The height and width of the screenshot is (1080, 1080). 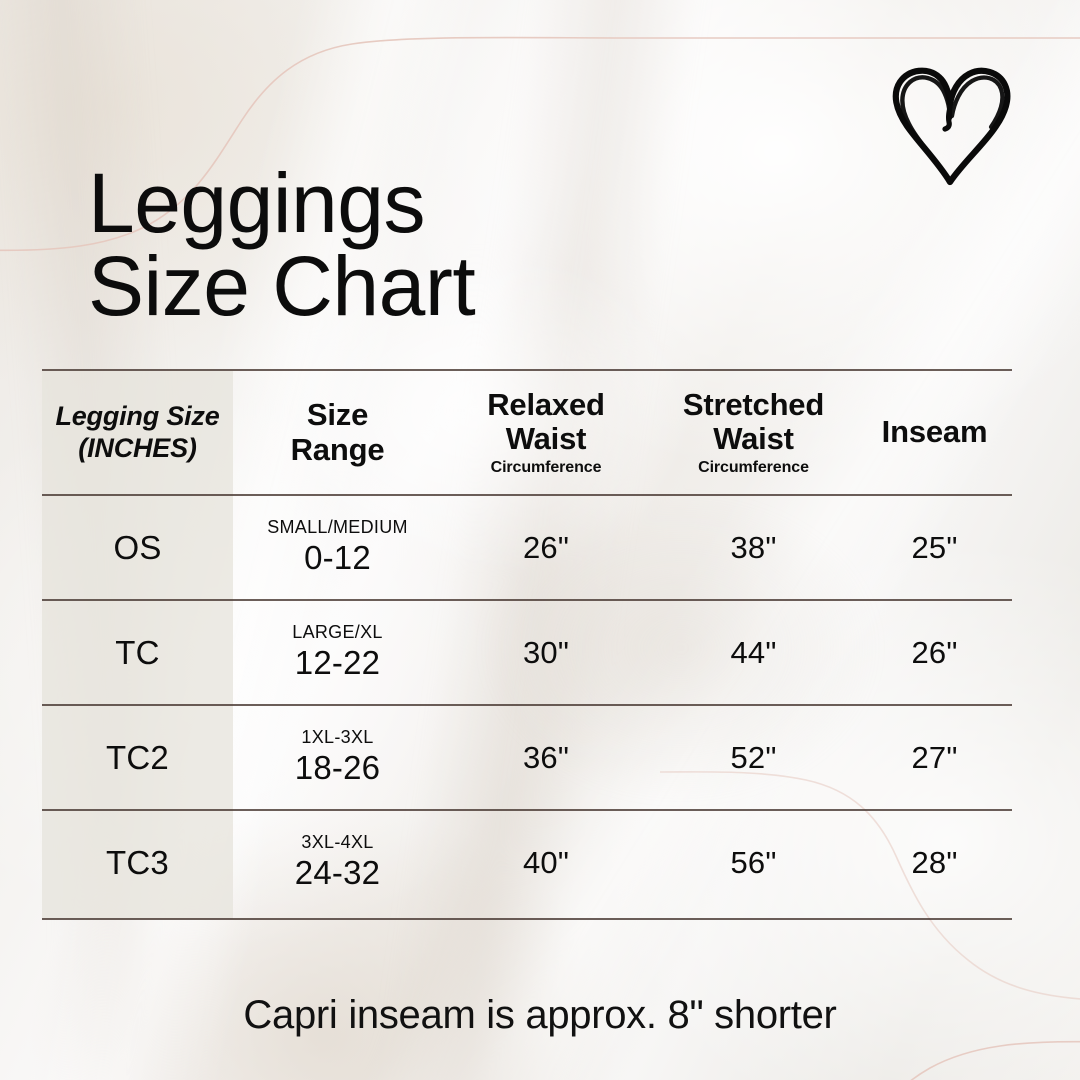 I want to click on cell-relaxed-waist: 36", so click(x=546, y=758).